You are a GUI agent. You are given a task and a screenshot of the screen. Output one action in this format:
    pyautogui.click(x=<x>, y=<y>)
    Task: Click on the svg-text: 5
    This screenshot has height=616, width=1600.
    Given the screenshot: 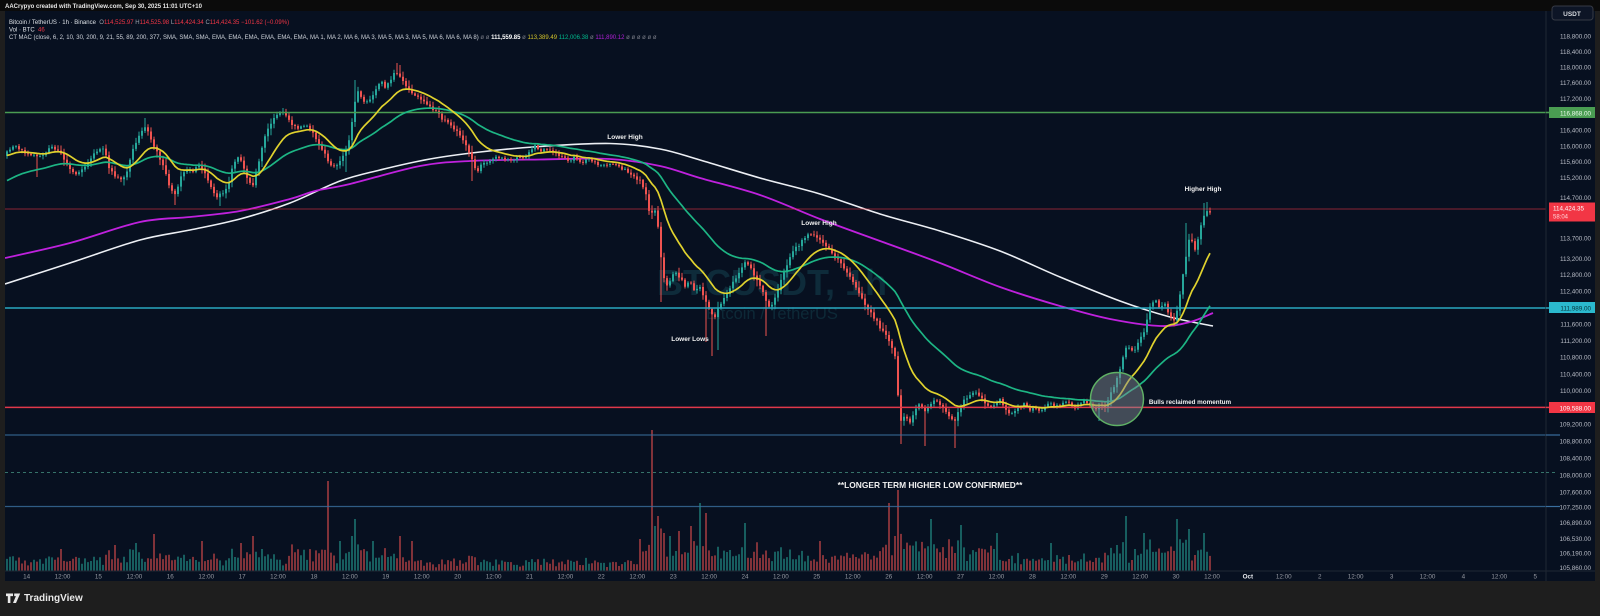 What is the action you would take?
    pyautogui.click(x=1535, y=576)
    